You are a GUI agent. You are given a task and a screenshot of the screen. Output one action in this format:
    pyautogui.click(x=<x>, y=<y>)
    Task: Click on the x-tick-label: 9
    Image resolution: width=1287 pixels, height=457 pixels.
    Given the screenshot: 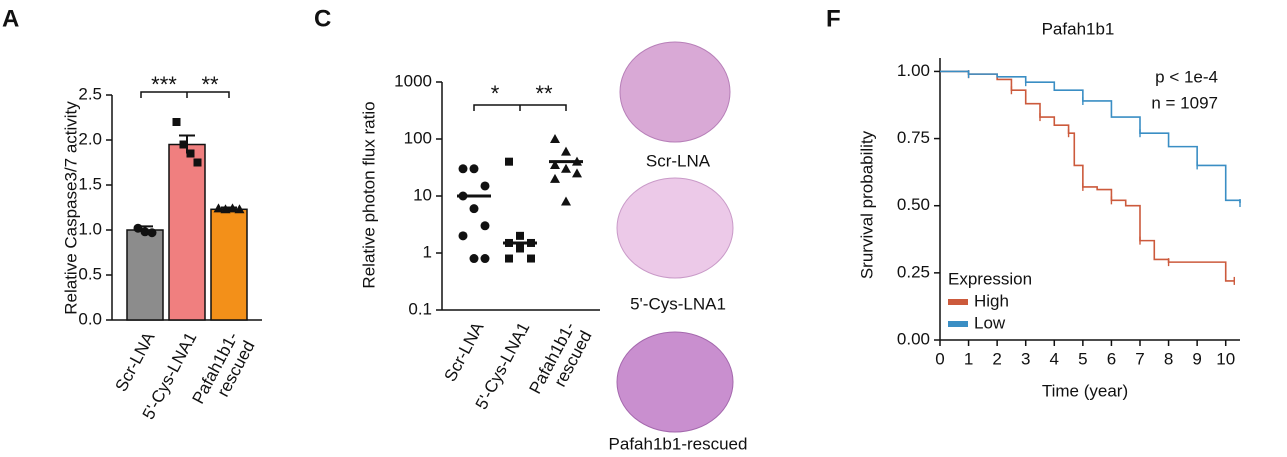 What is the action you would take?
    pyautogui.click(x=1196, y=358)
    